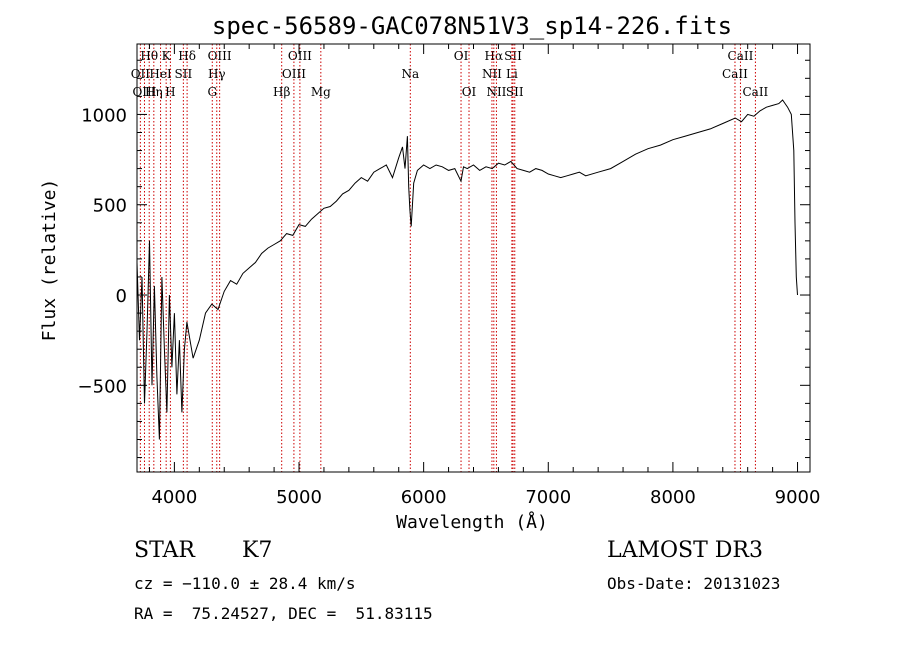 The width and height of the screenshot is (900, 649). What do you see at coordinates (245, 583) in the screenshot?
I see `redshift-cz: cz = −110.0 ± 28.4 km/s` at bounding box center [245, 583].